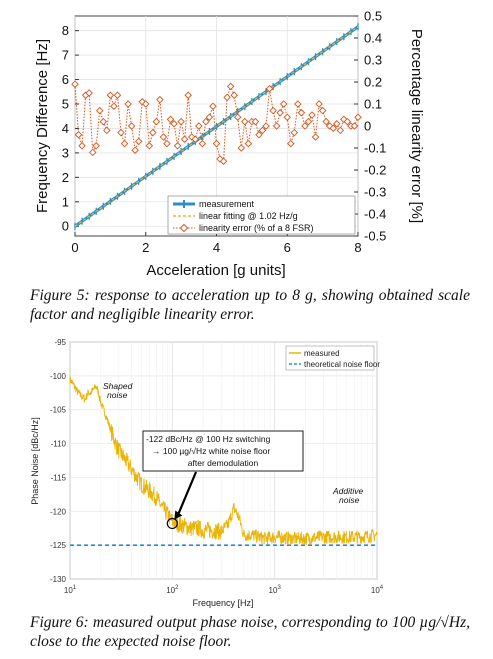  Describe the element at coordinates (145, 247) in the screenshot. I see `x-tick-label: 2` at that location.